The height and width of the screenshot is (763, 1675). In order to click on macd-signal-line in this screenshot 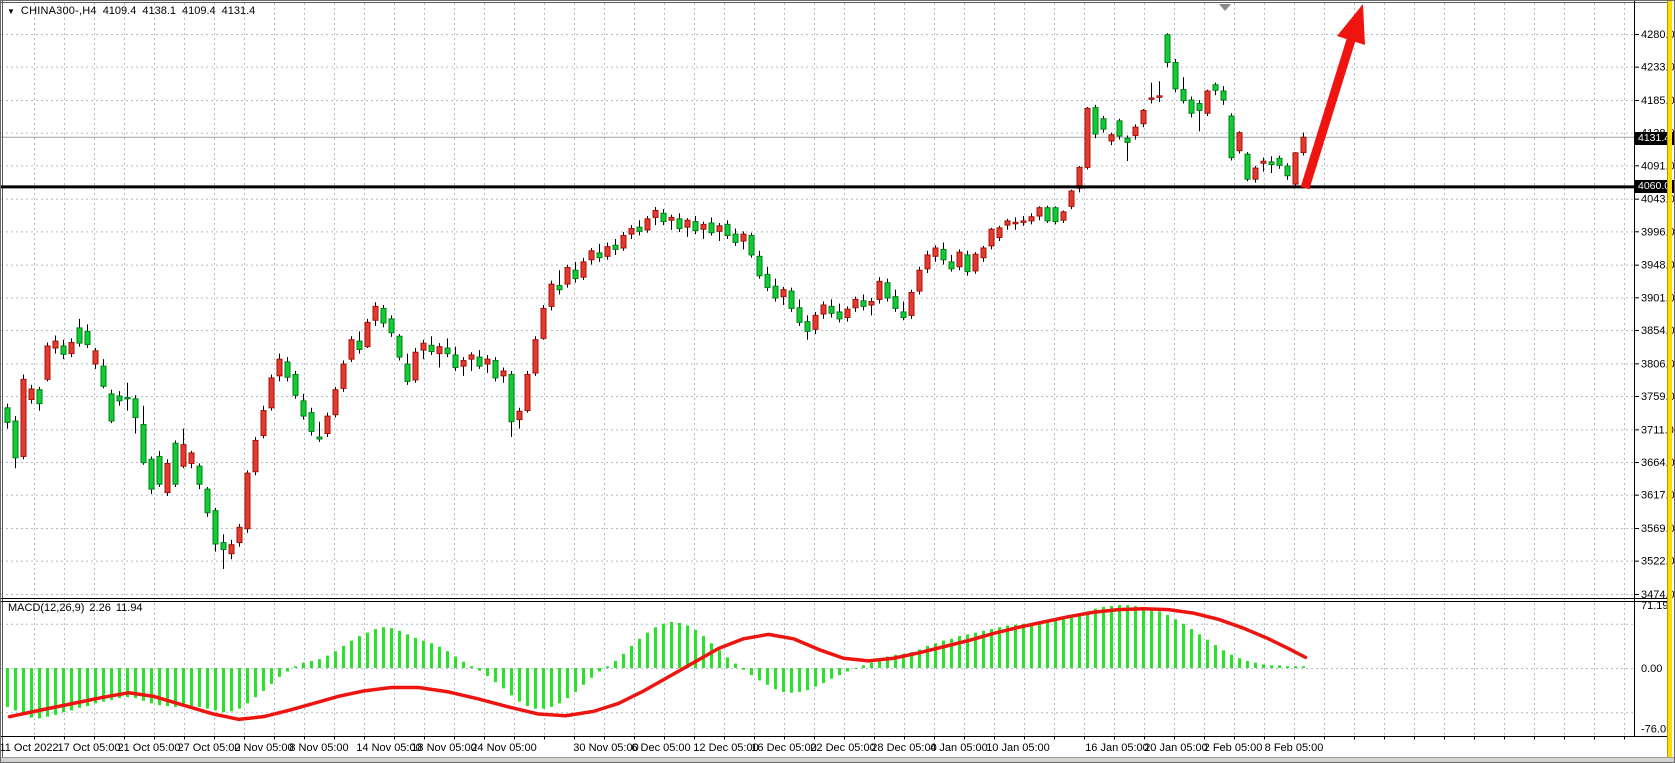, I will do `click(657, 664)`.